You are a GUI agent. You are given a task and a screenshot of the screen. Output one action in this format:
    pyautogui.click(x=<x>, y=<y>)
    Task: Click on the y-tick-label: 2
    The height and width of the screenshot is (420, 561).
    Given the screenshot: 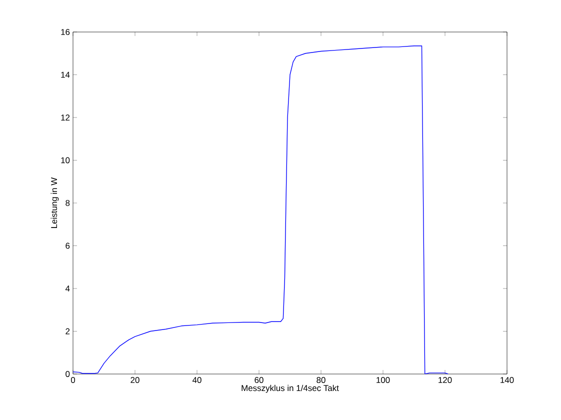 What is the action you would take?
    pyautogui.click(x=68, y=331)
    